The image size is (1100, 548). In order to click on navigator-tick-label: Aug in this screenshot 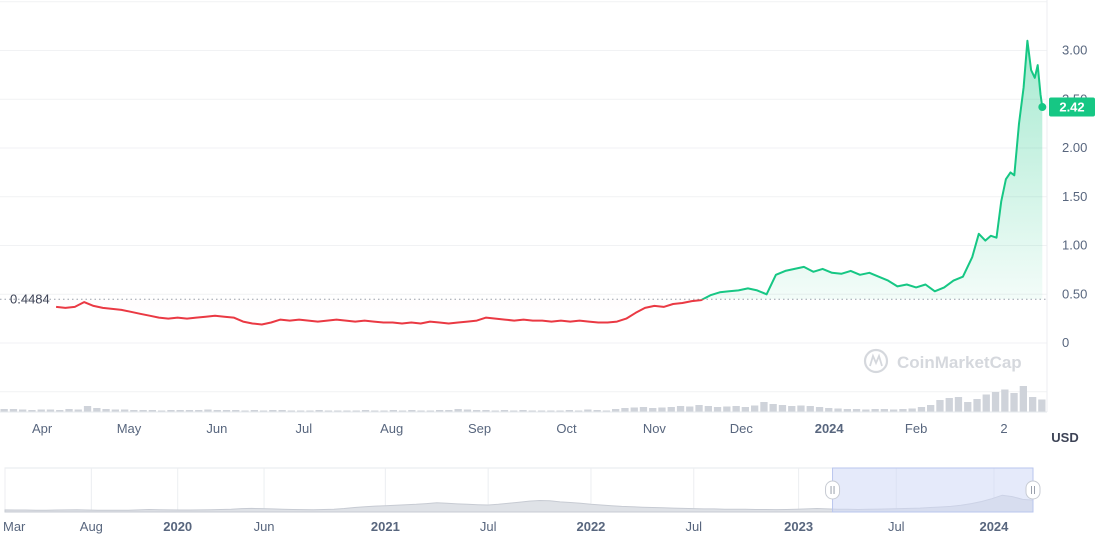, I will do `click(91, 526)`.